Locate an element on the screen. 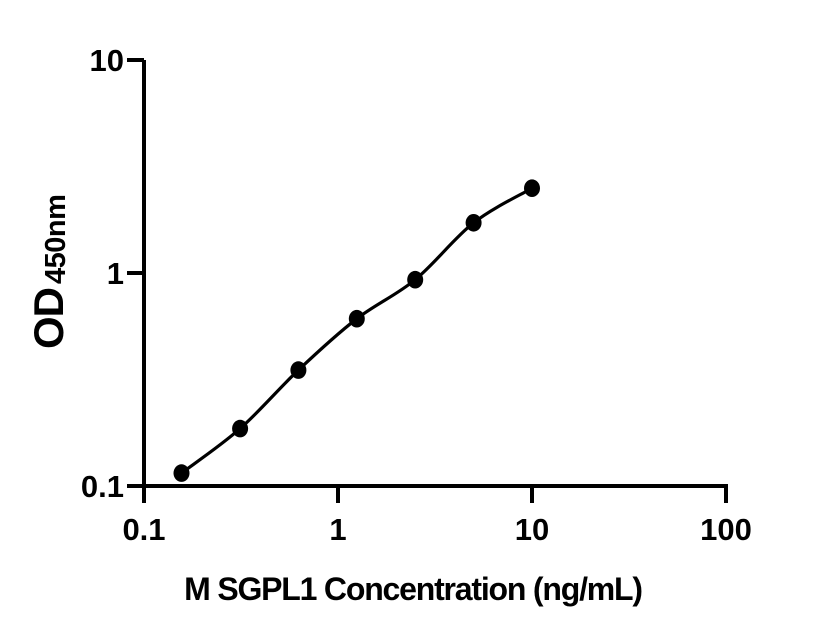 The height and width of the screenshot is (640, 816). y-tick-label: 0.1 is located at coordinates (102, 486).